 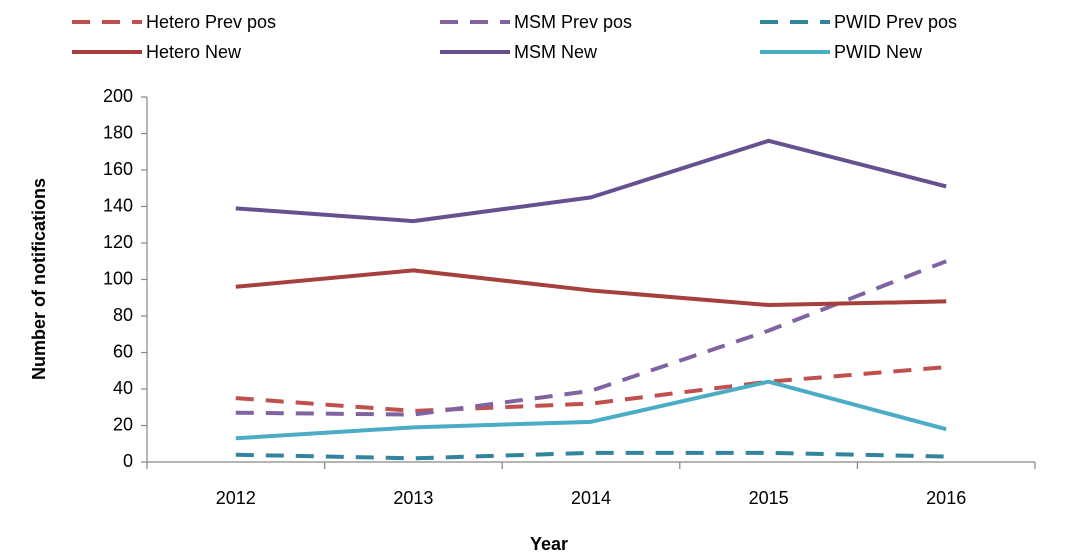 I want to click on legend-label: PWID New, so click(x=878, y=52).